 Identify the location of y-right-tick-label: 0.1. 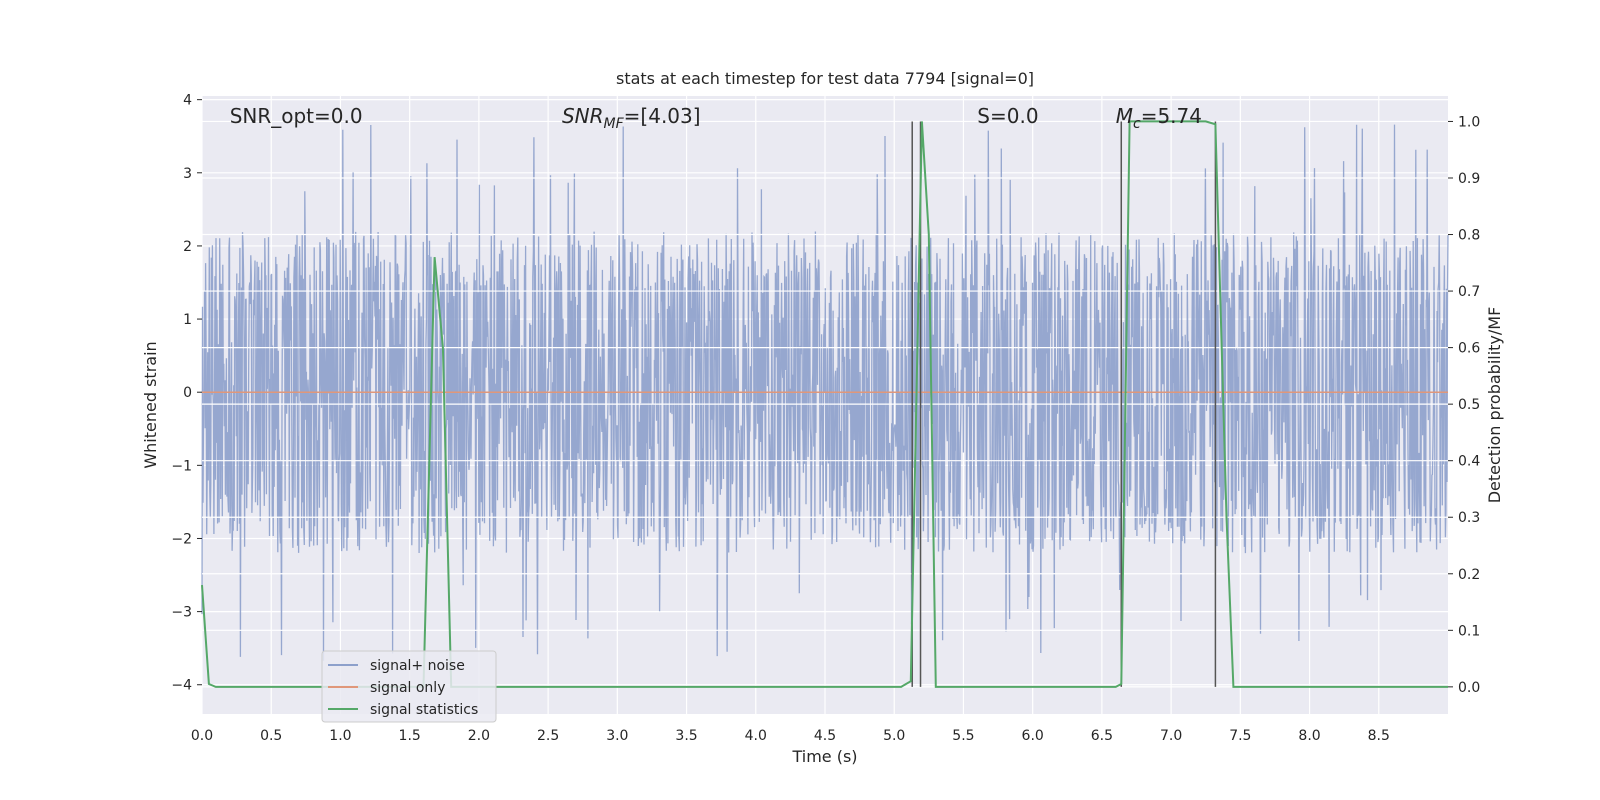
(1469, 631).